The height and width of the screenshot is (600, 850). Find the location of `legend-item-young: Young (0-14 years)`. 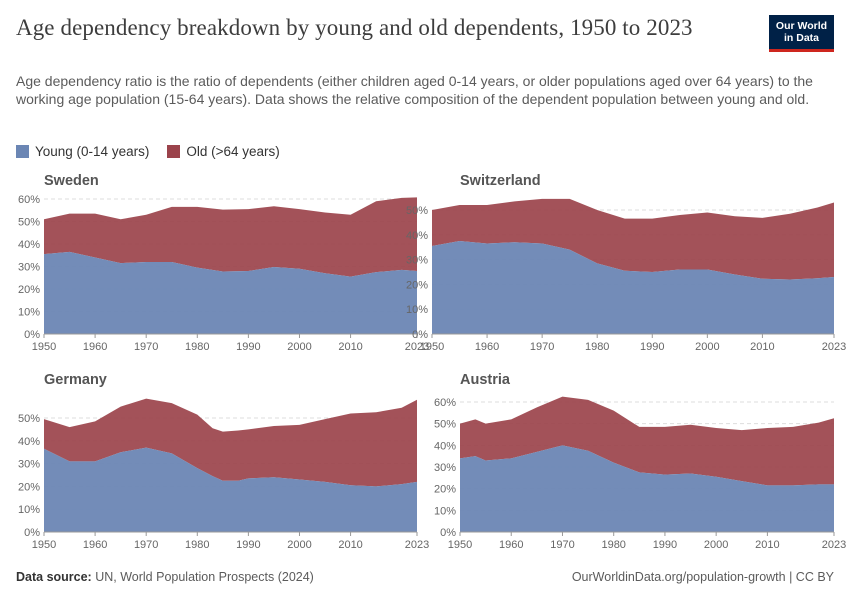

legend-item-young: Young (0-14 years) is located at coordinates (82, 151).